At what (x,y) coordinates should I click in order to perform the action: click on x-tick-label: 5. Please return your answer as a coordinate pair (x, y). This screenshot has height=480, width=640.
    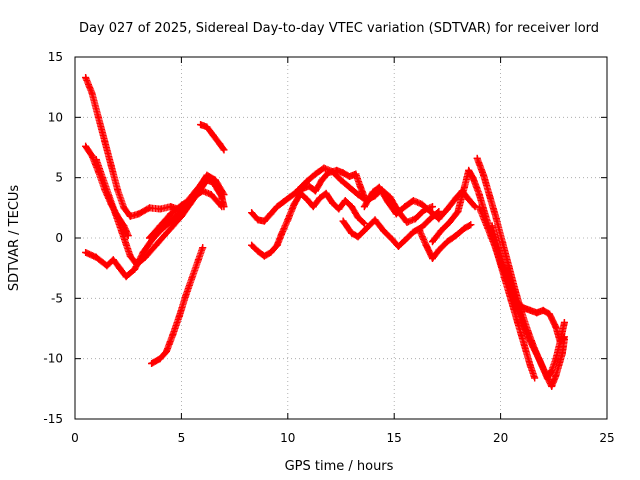
    Looking at the image, I should click on (182, 438).